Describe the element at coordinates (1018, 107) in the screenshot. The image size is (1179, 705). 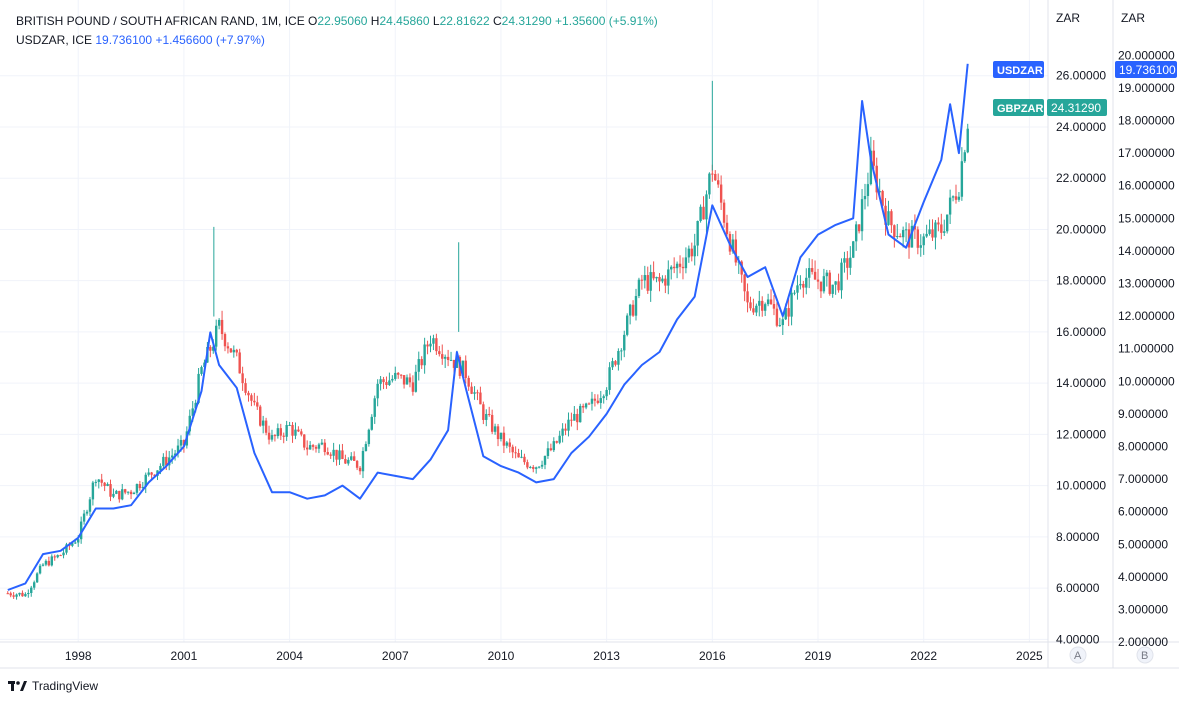
I see `gbpzar-name-badge` at that location.